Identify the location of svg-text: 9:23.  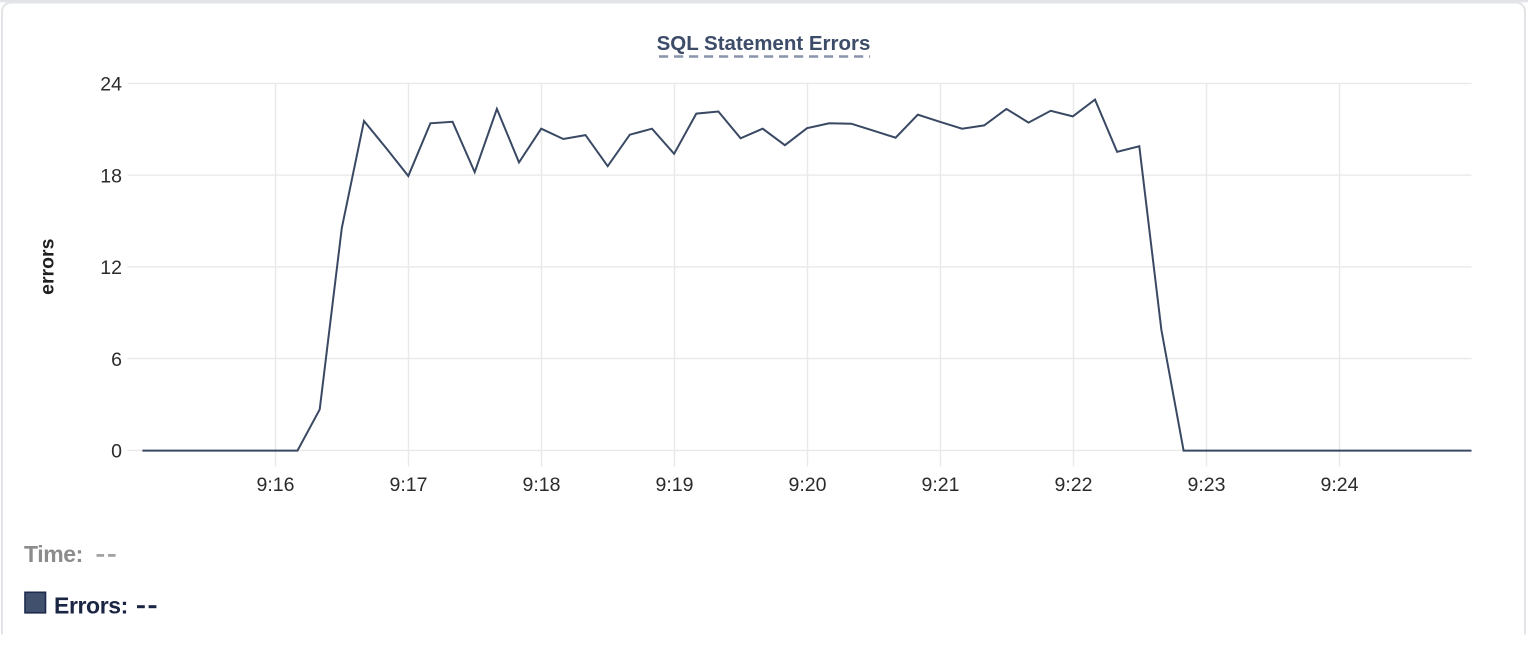
(1207, 485).